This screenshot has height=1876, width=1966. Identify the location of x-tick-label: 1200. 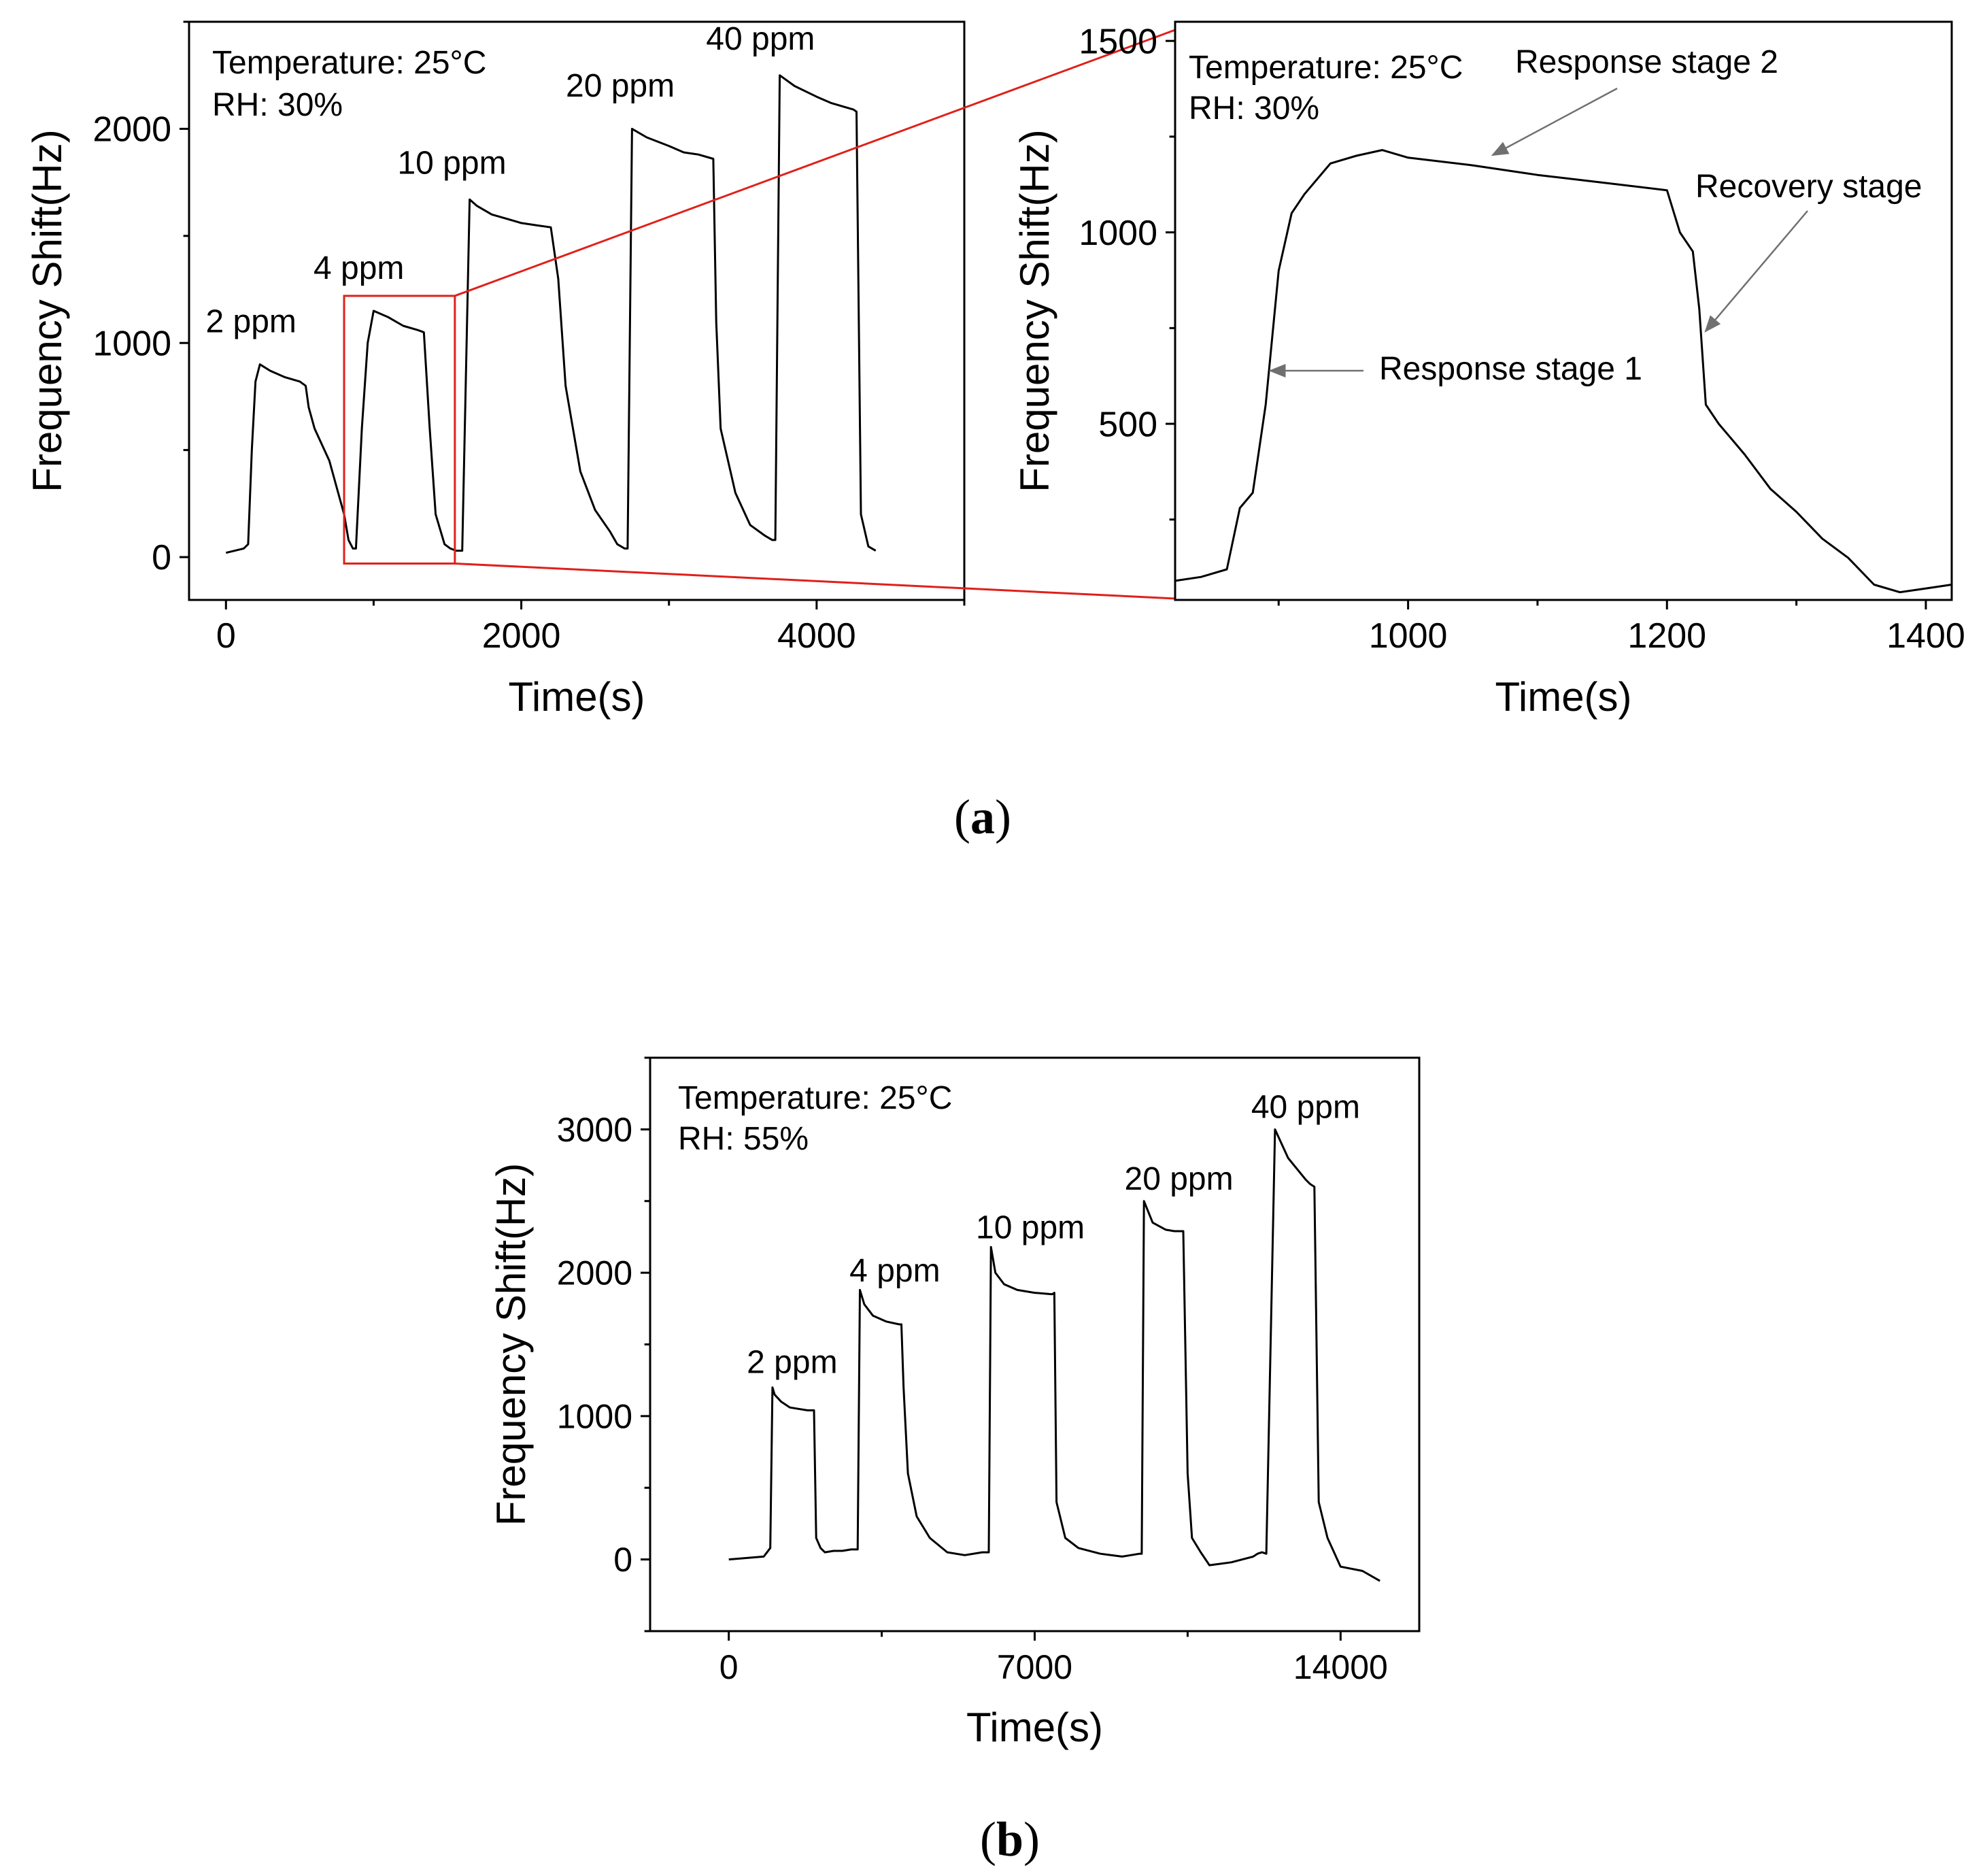
(1667, 636).